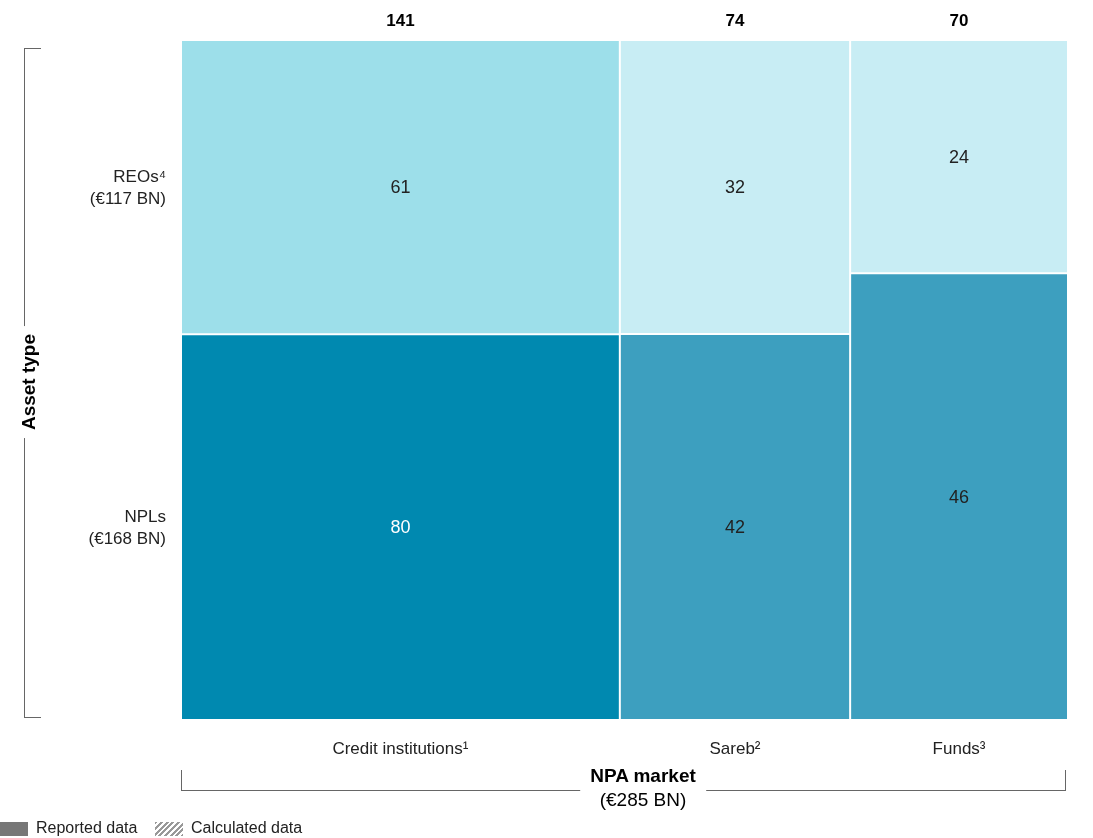 Image resolution: width=1093 pixels, height=838 pixels. Describe the element at coordinates (735, 20) in the screenshot. I see `text: 74` at that location.